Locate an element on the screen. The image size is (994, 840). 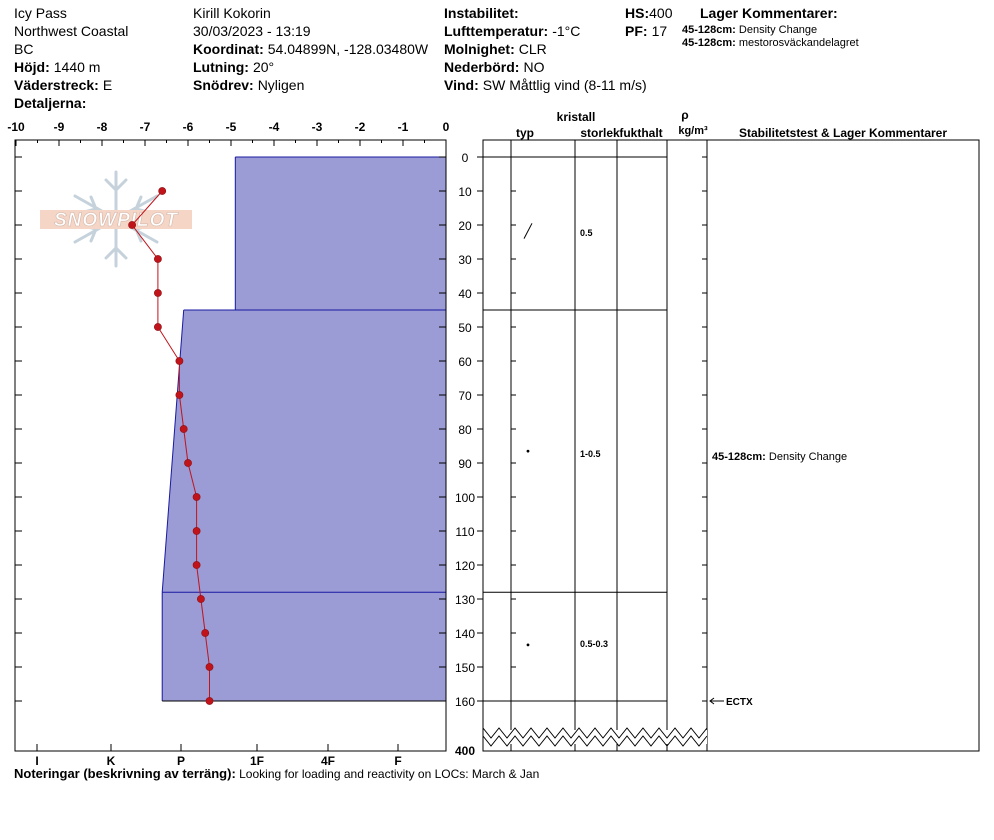
pf-value: 17 is located at coordinates (659, 31).